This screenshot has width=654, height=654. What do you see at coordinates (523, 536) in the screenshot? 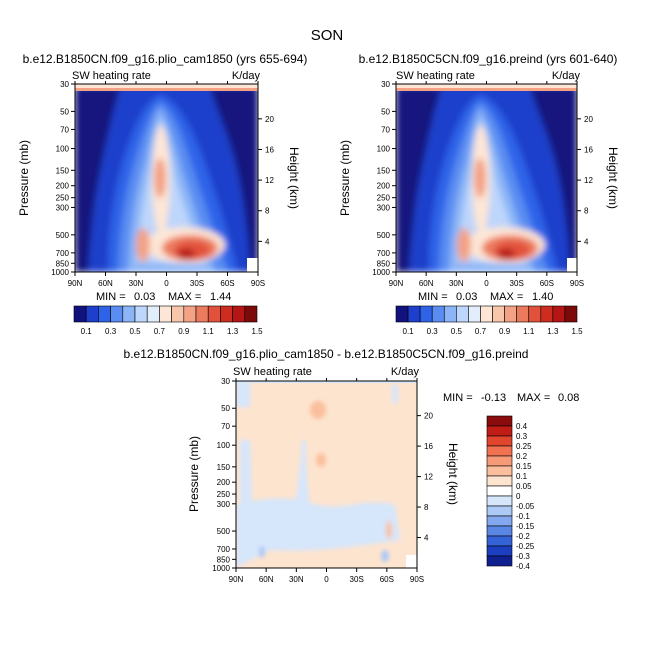
I see `colorbar-label: -0.2` at bounding box center [523, 536].